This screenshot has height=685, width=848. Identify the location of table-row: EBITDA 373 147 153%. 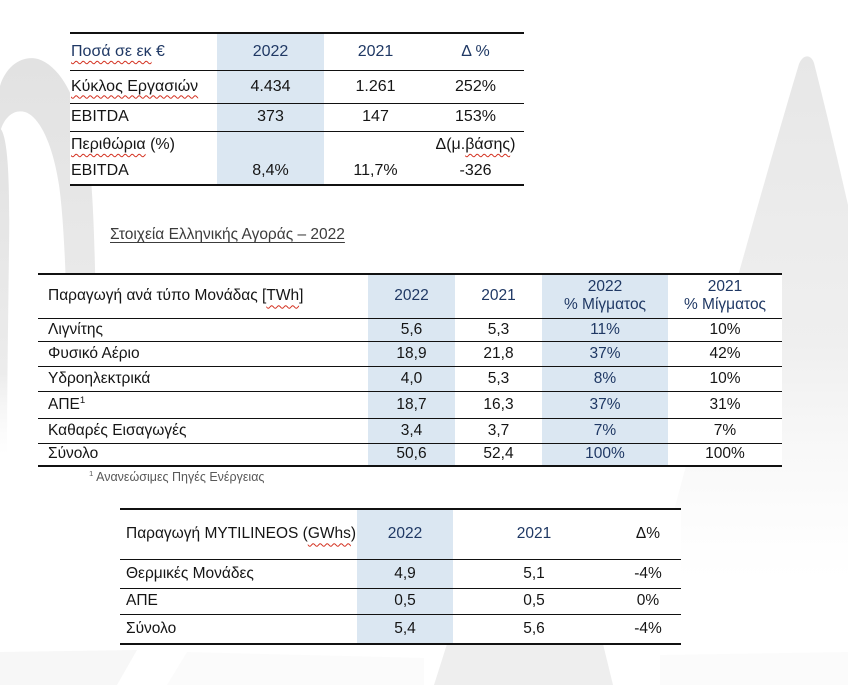
(297, 117).